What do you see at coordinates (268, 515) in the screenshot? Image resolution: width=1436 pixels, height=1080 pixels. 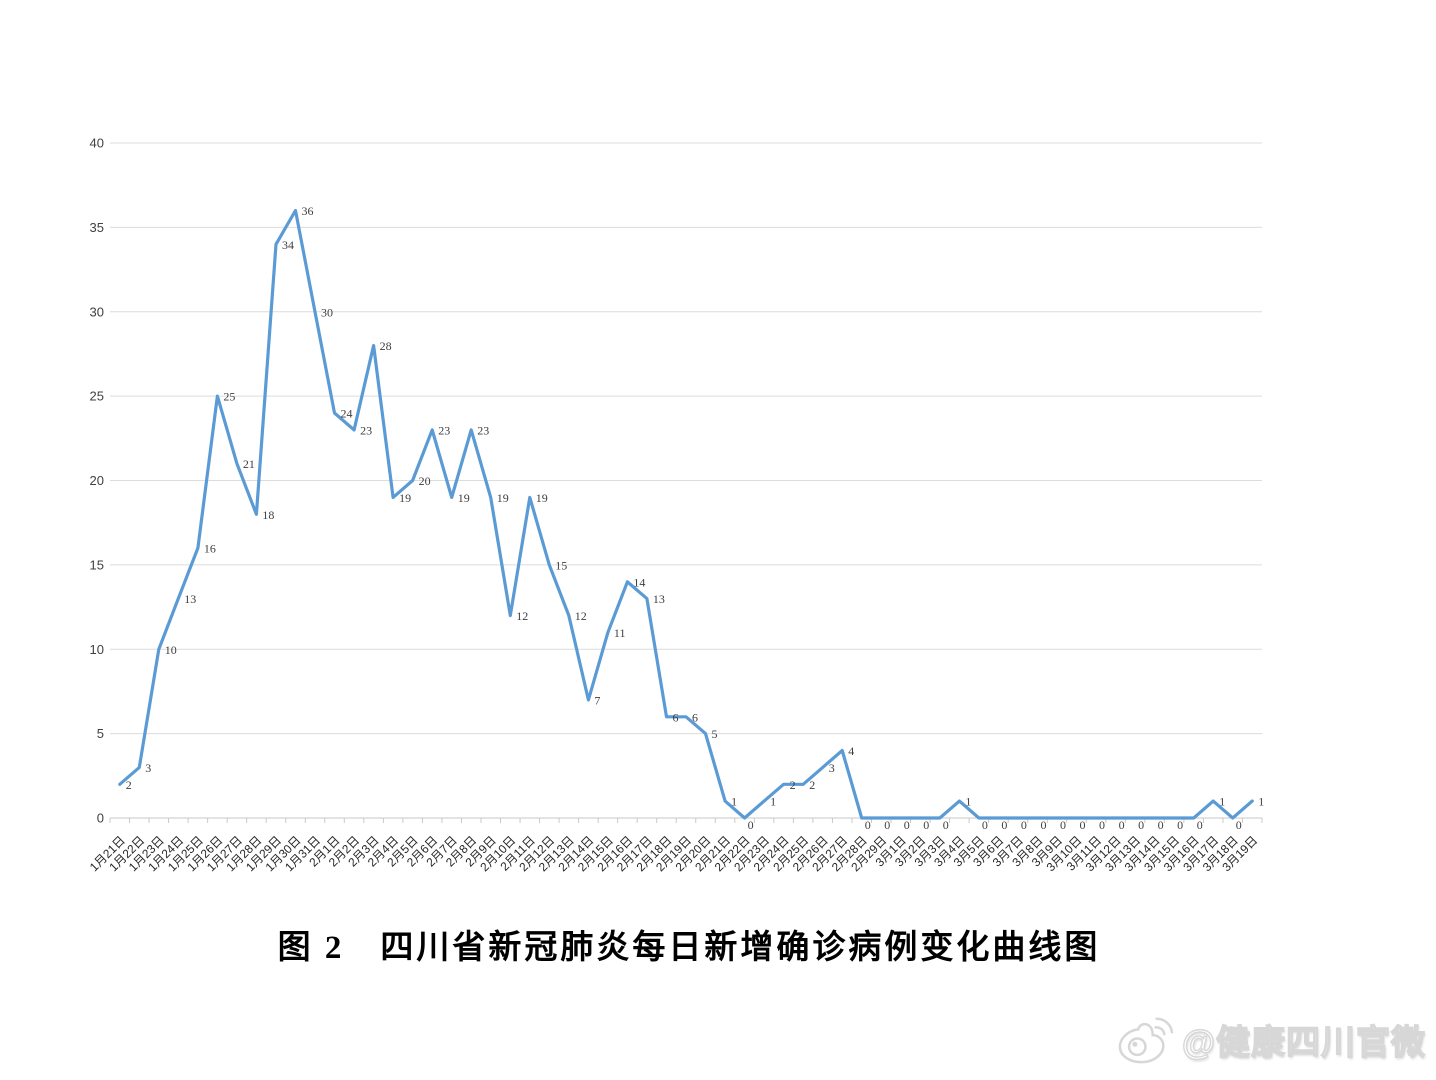 I see `svg-text: 18` at bounding box center [268, 515].